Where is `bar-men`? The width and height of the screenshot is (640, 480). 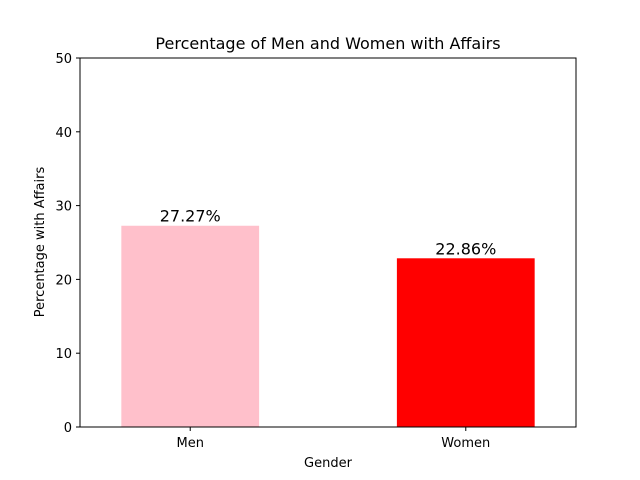 bar-men is located at coordinates (190, 326).